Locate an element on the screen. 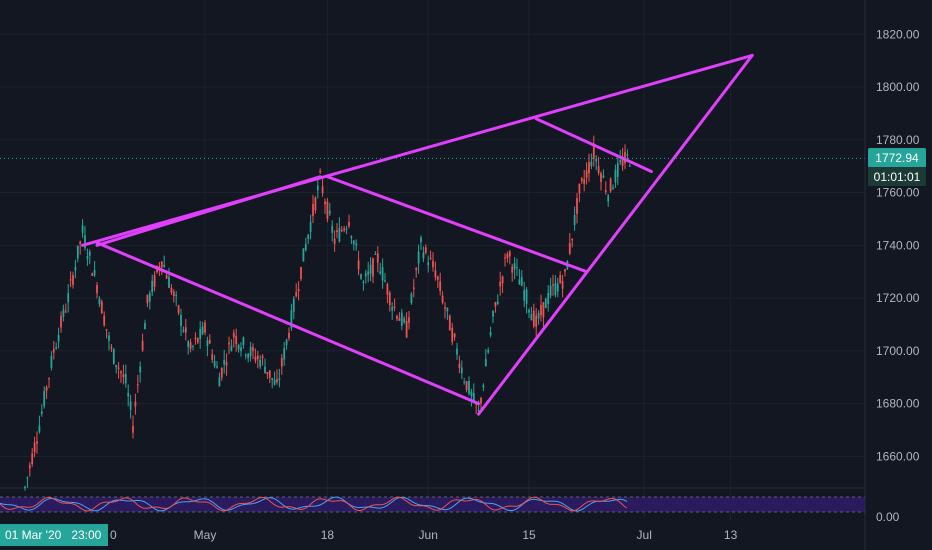  time-tick-label: 18 is located at coordinates (328, 535).